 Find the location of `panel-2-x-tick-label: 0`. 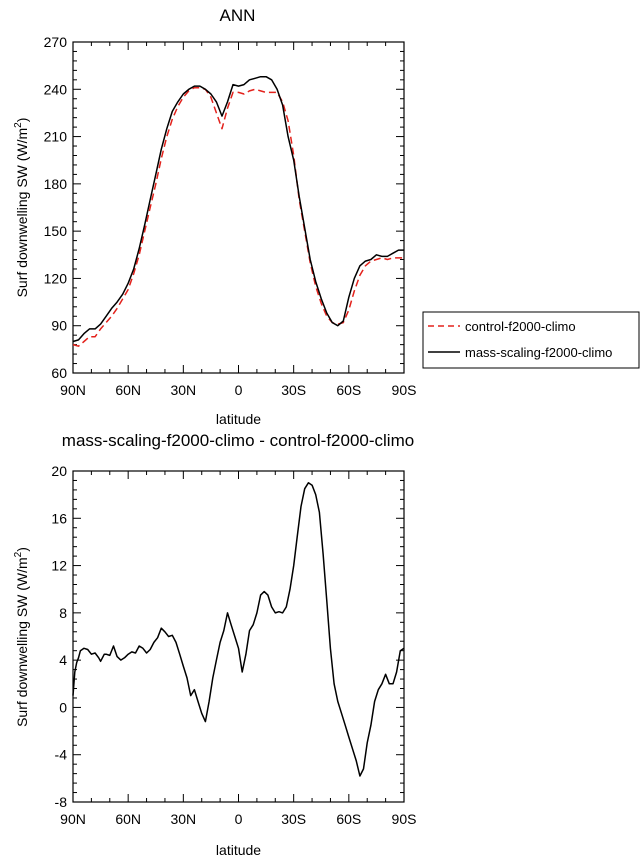

panel-2-x-tick-label: 0 is located at coordinates (239, 819).